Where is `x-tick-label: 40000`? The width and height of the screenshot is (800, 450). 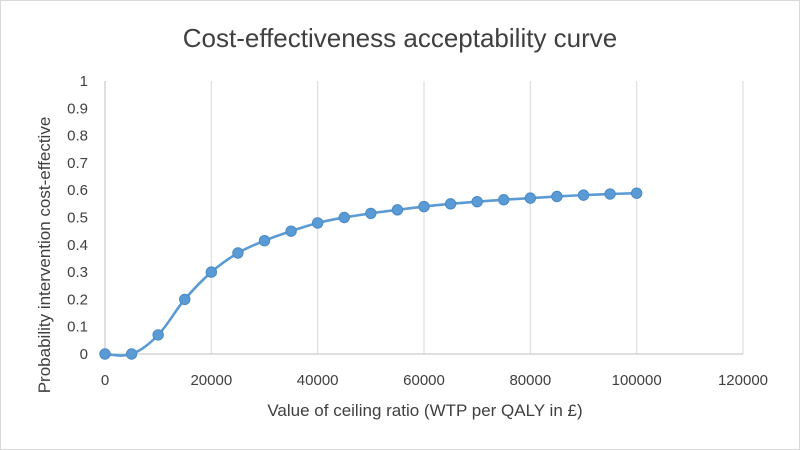 x-tick-label: 40000 is located at coordinates (318, 380).